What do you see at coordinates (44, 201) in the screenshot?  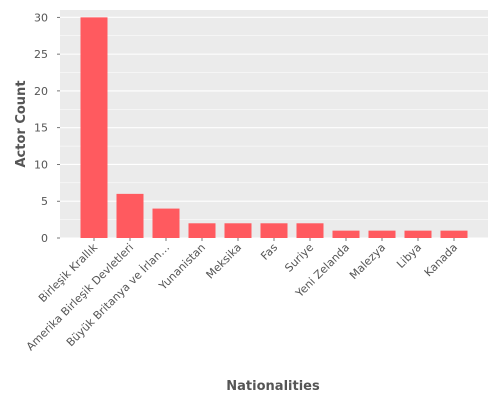 I see `y-tick-label: 5` at bounding box center [44, 201].